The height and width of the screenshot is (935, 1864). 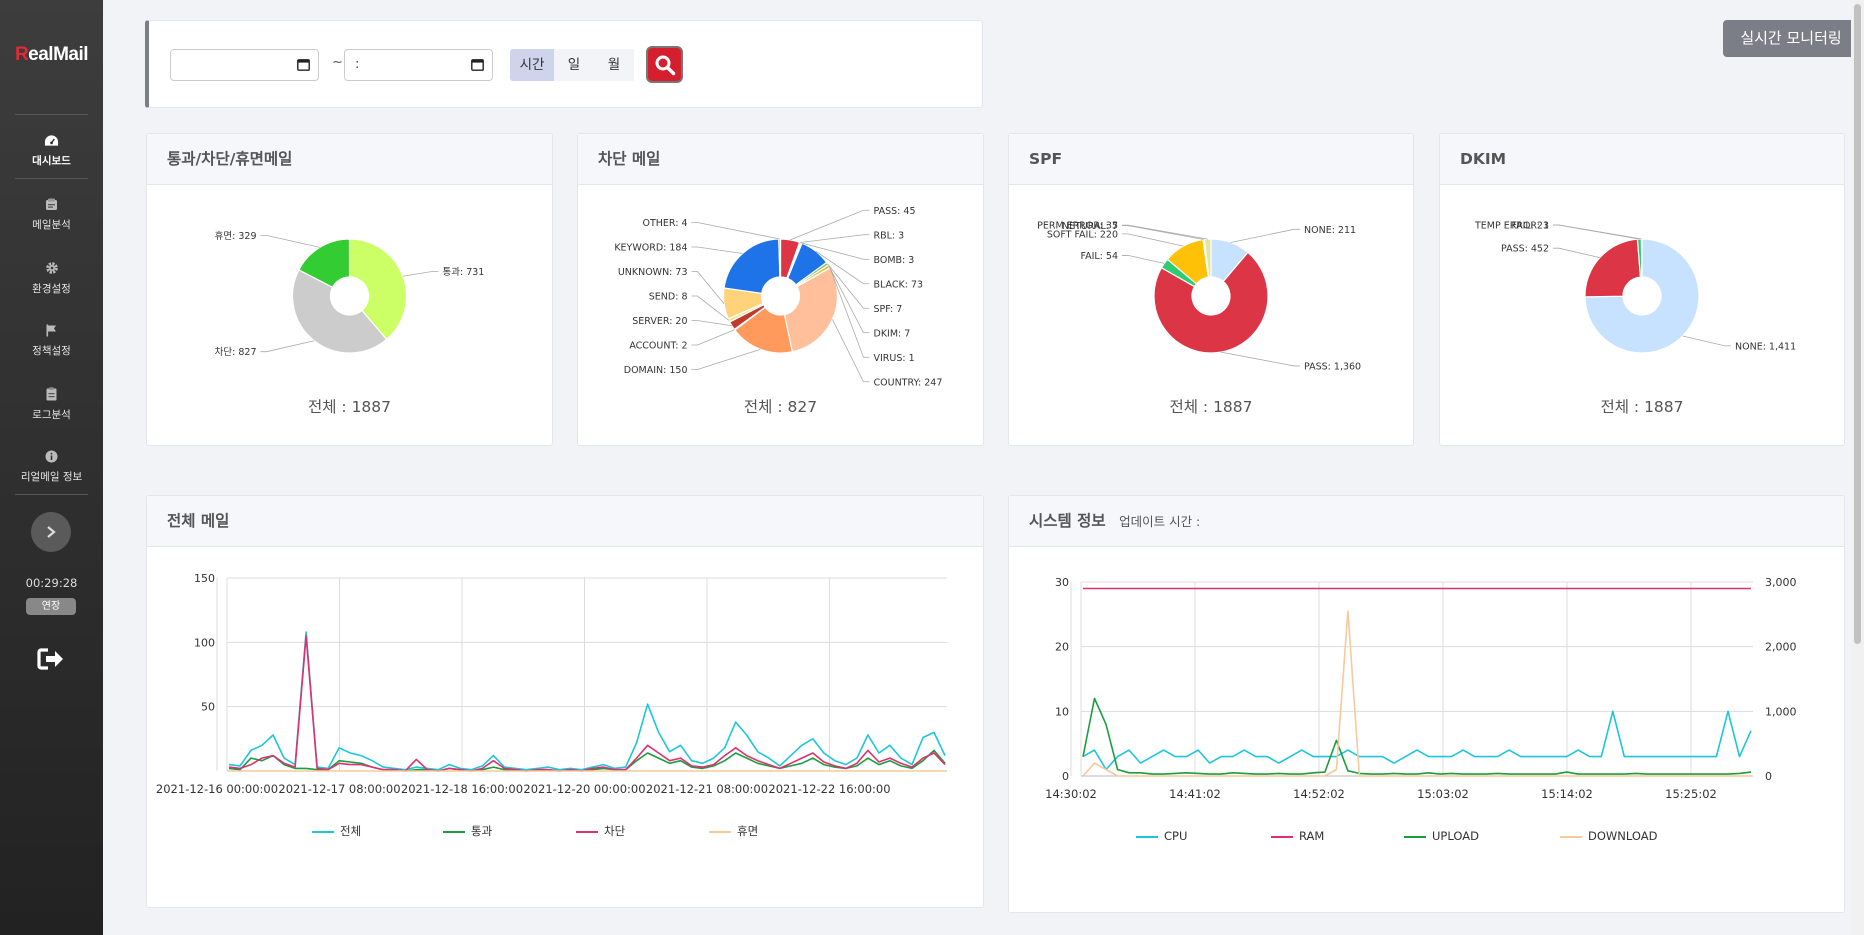 I want to click on total-count: 전체 : 827, so click(x=780, y=407).